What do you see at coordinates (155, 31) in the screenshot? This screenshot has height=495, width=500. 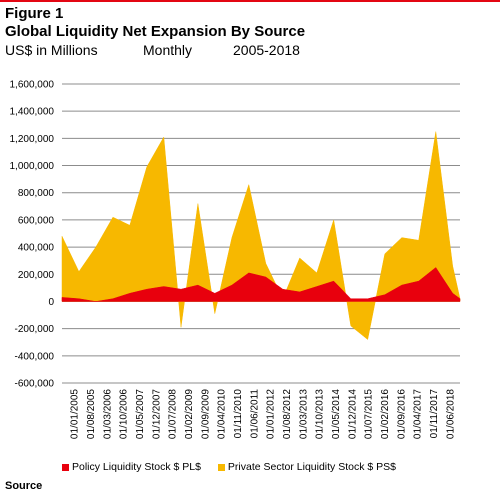 I see `chart-title: Global Liquidity Net Expansion By Source` at bounding box center [155, 31].